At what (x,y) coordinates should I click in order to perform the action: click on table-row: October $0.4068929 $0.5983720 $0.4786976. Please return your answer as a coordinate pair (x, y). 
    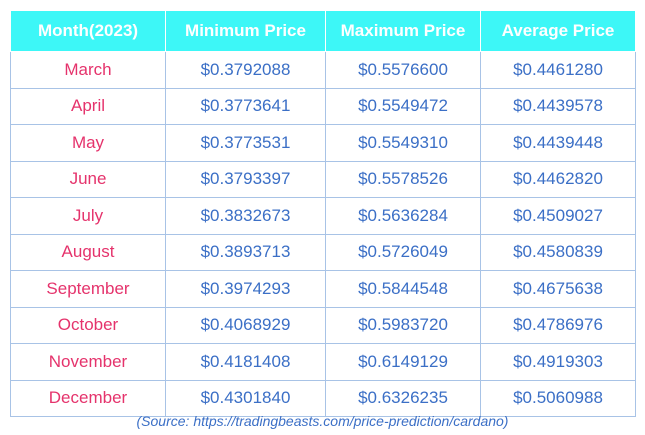
    Looking at the image, I should click on (323, 325).